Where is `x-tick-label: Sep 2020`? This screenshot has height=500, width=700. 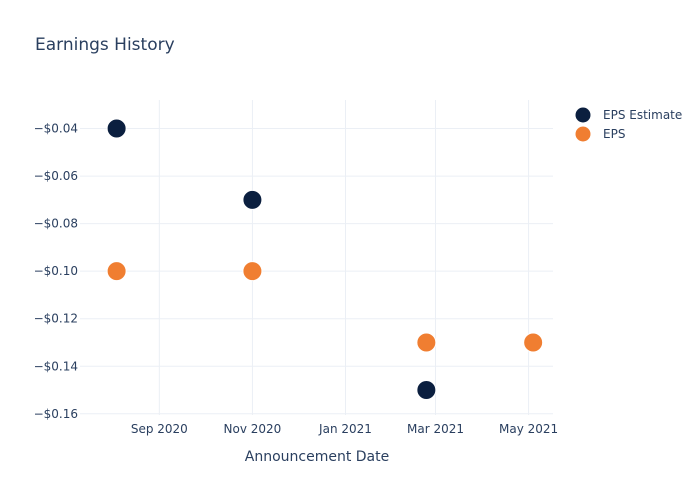 x-tick-label: Sep 2020 is located at coordinates (159, 429).